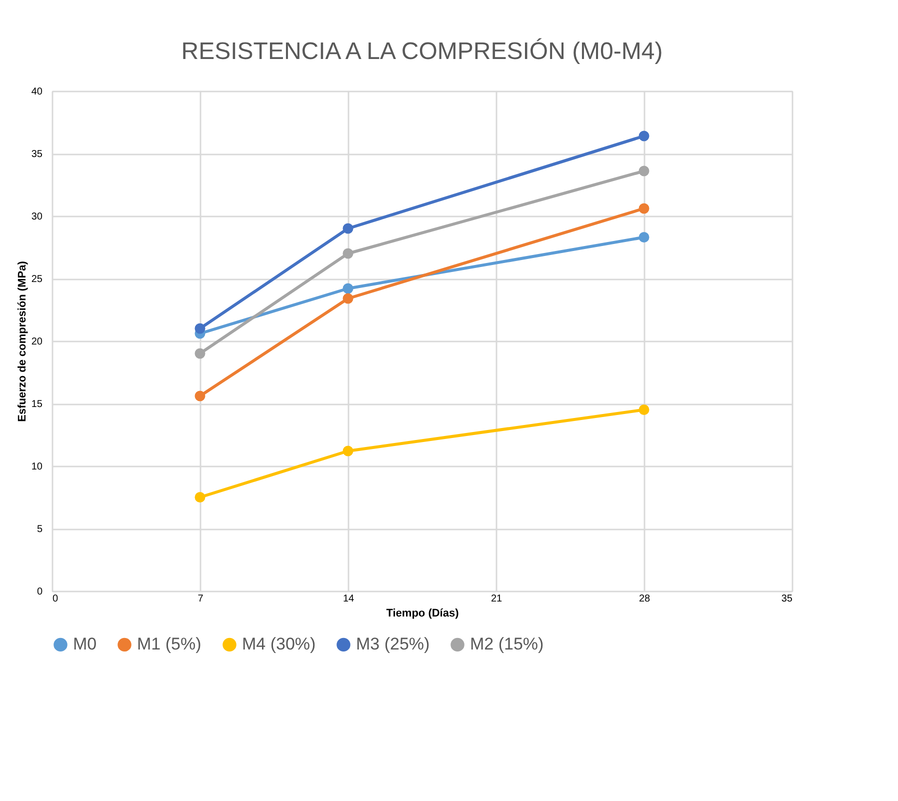  Describe the element at coordinates (37, 154) in the screenshot. I see `y-tick-label: 35` at that location.